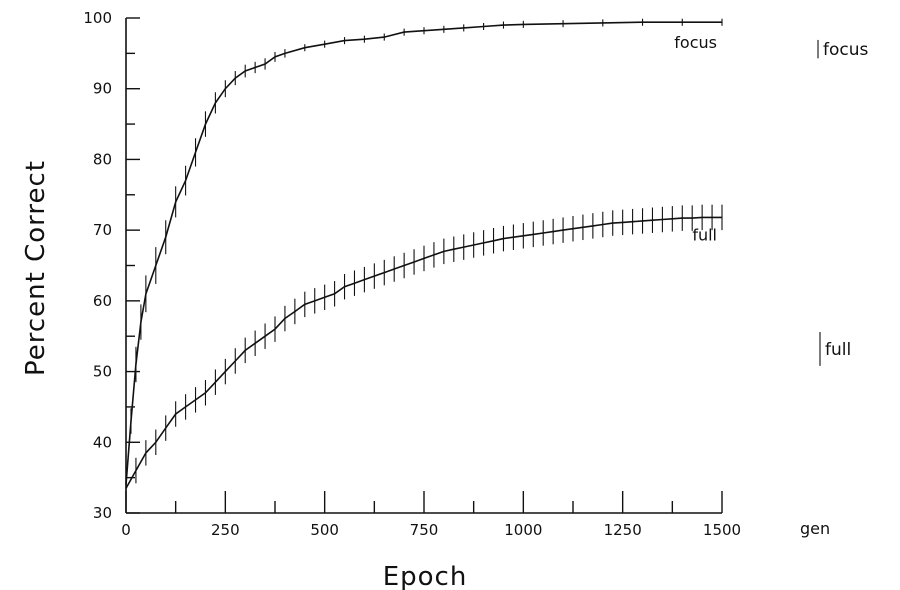  Describe the element at coordinates (523, 530) in the screenshot. I see `x-tick-label: 1000` at that location.